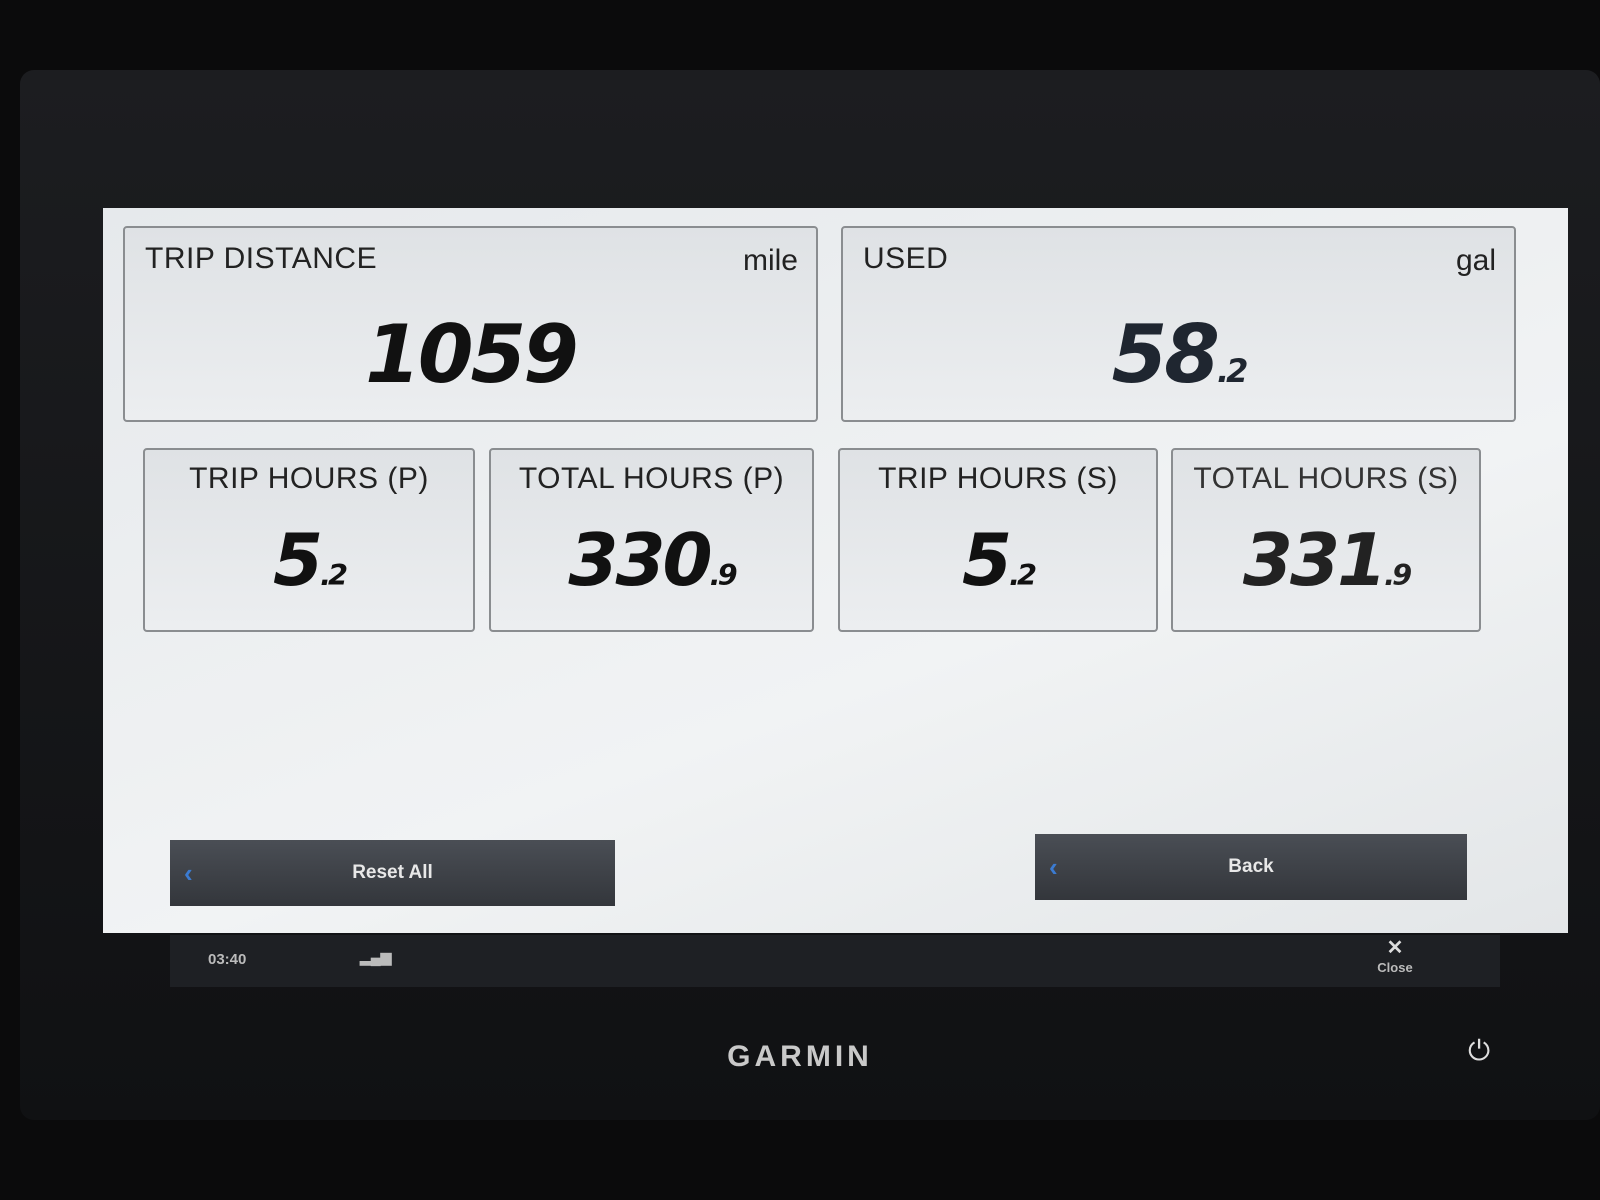  What do you see at coordinates (227, 959) in the screenshot?
I see `clock: 03:40` at bounding box center [227, 959].